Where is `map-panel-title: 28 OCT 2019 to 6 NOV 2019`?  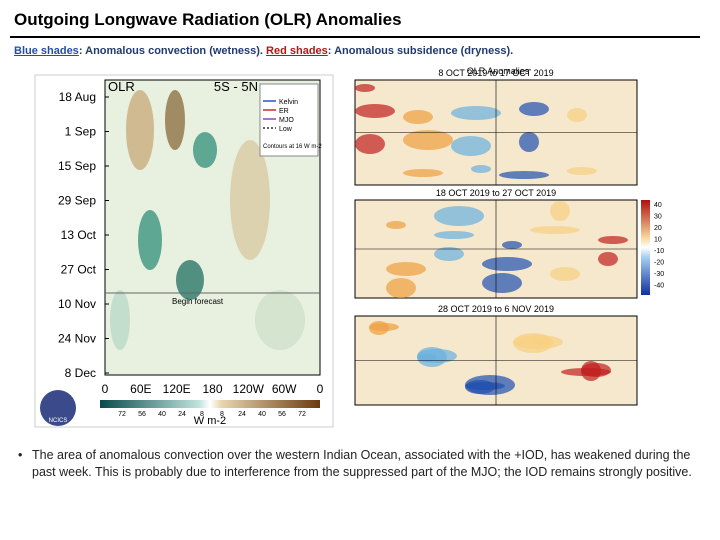 map-panel-title: 28 OCT 2019 to 6 NOV 2019 is located at coordinates (496, 309).